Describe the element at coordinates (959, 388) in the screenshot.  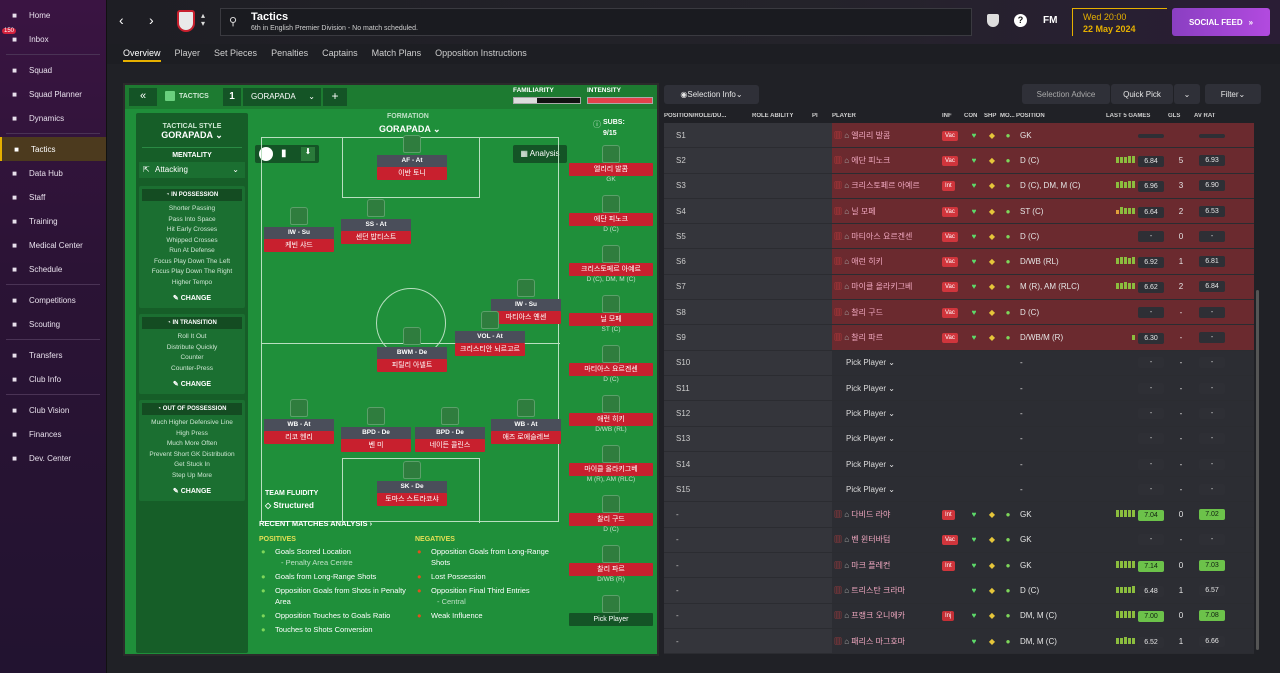
I see `table-row: S11 Pick Player ⌄ - - - -` at that location.